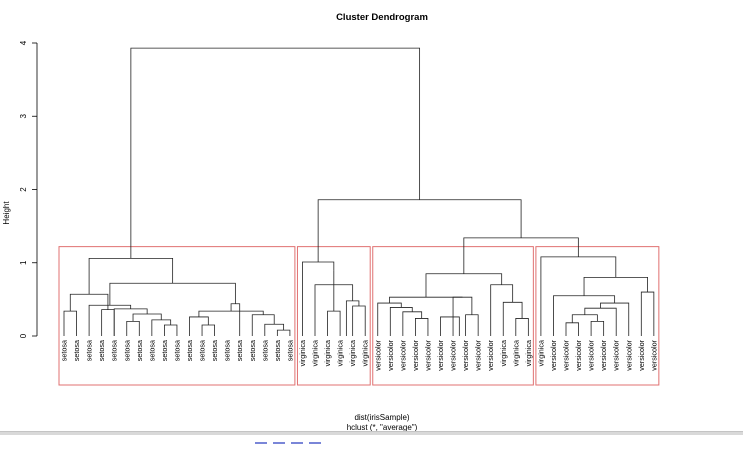 The width and height of the screenshot is (743, 449). What do you see at coordinates (300, 437) in the screenshot?
I see `partial-link-fragment` at bounding box center [300, 437].